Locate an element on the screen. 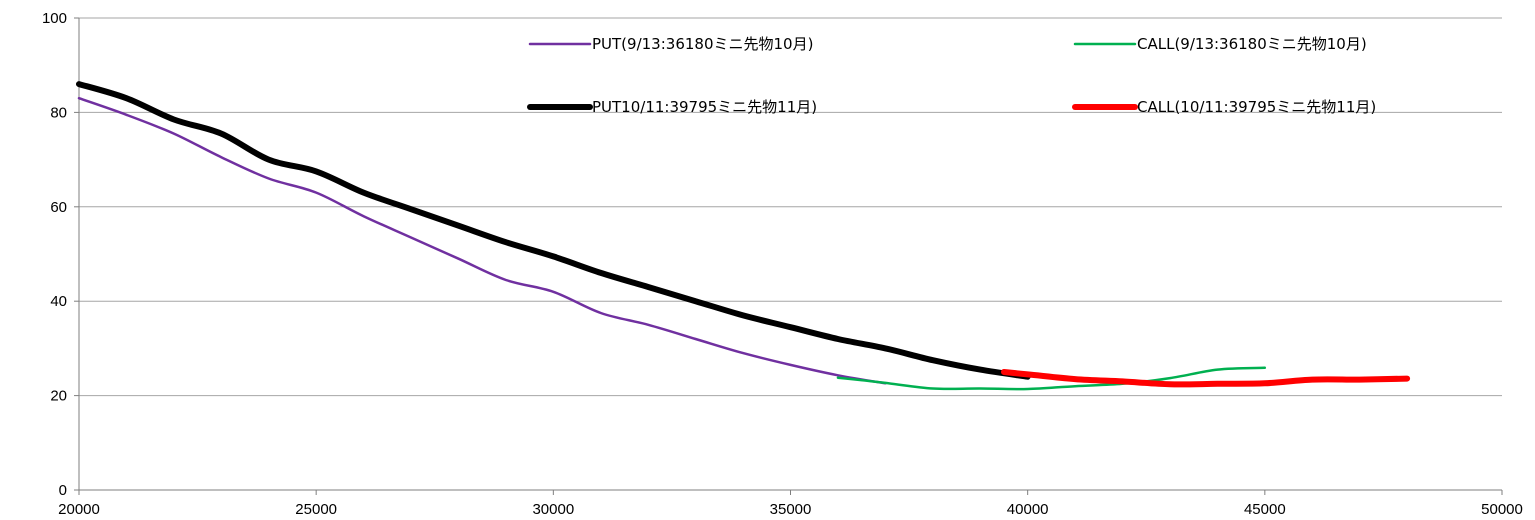  x-tick-label-30000: 30000 is located at coordinates (553, 509).